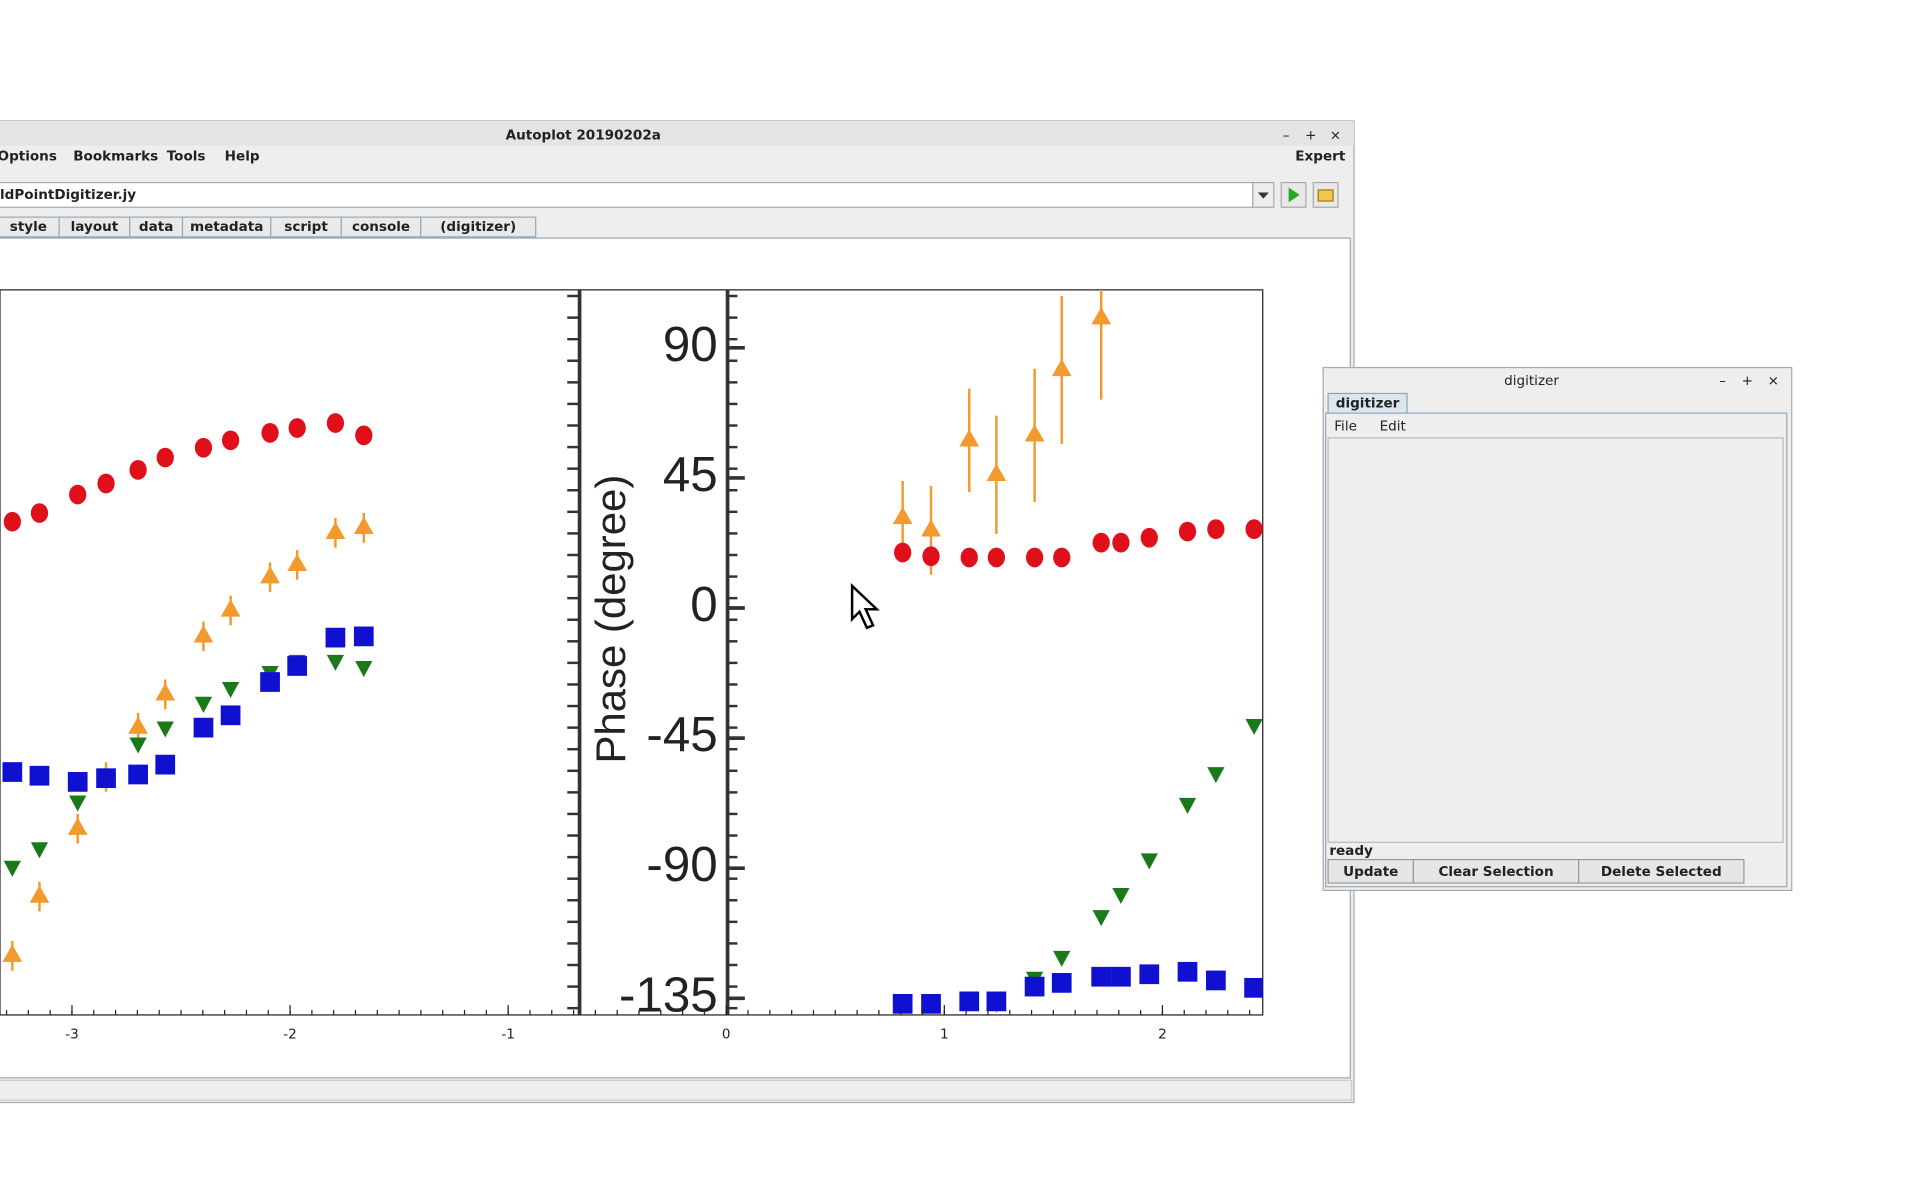  Describe the element at coordinates (668, 994) in the screenshot. I see `image-tick-label: -135` at that location.